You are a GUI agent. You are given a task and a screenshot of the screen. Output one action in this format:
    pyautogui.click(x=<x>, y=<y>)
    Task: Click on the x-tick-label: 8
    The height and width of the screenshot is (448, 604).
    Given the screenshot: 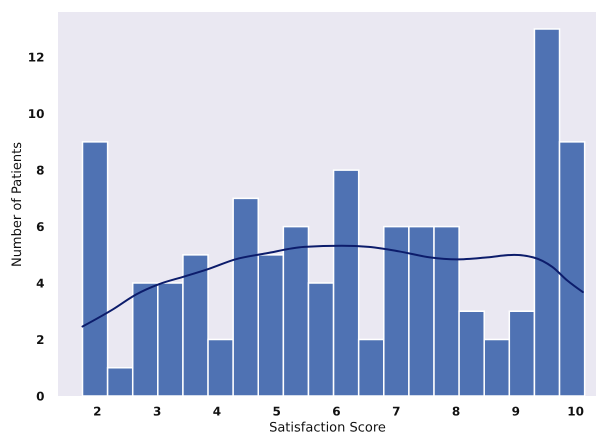 What is the action you would take?
    pyautogui.click(x=456, y=411)
    